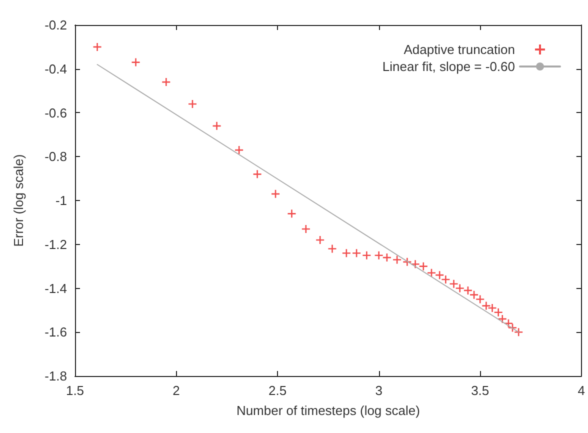  What do you see at coordinates (55, 332) in the screenshot?
I see `y-tick-label: -1.6` at bounding box center [55, 332].